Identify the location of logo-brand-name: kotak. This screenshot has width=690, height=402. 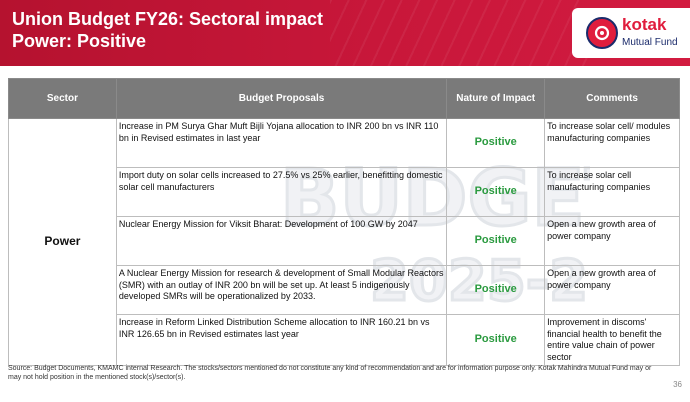
(644, 24).